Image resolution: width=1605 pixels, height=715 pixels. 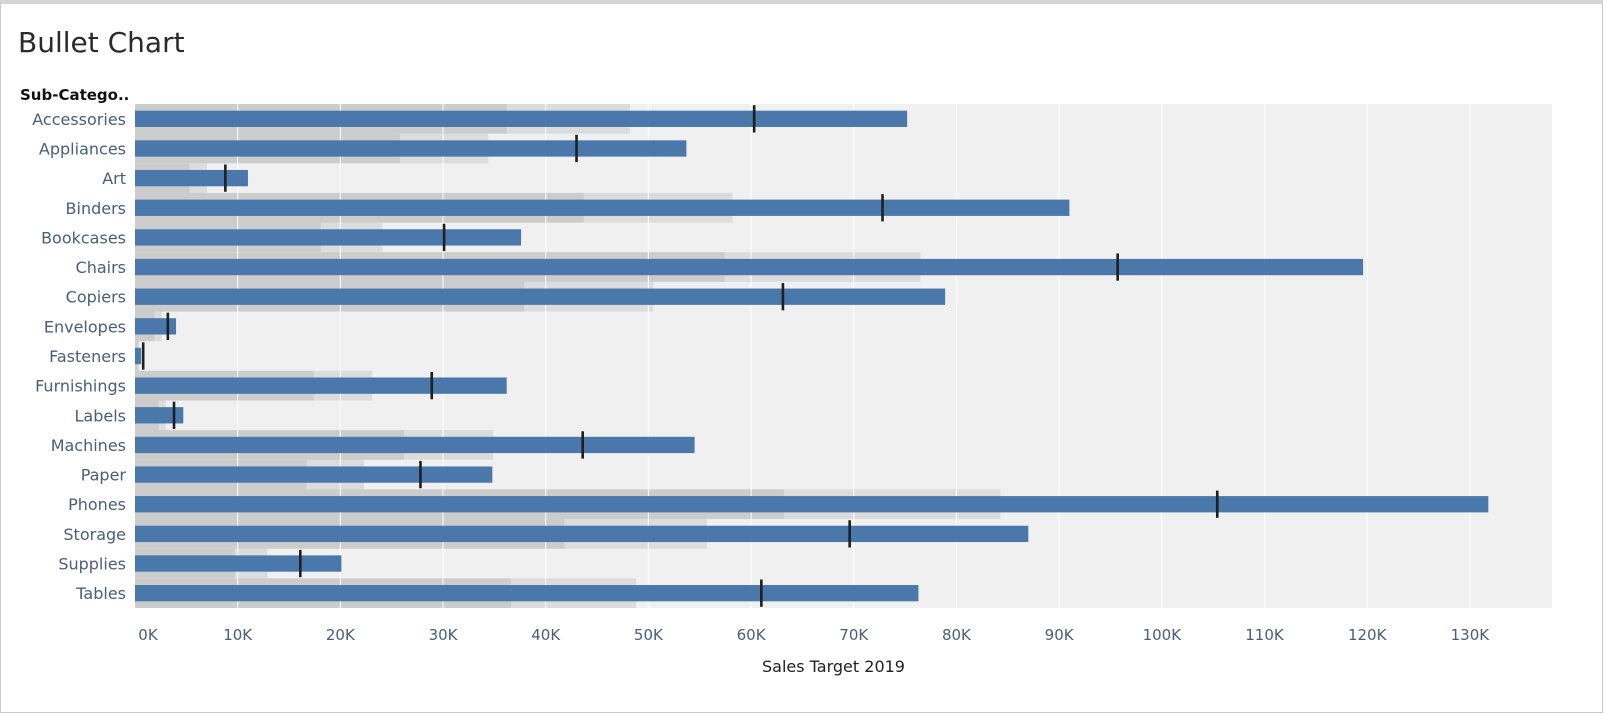 I want to click on x-tick-label: 70K, so click(x=854, y=635).